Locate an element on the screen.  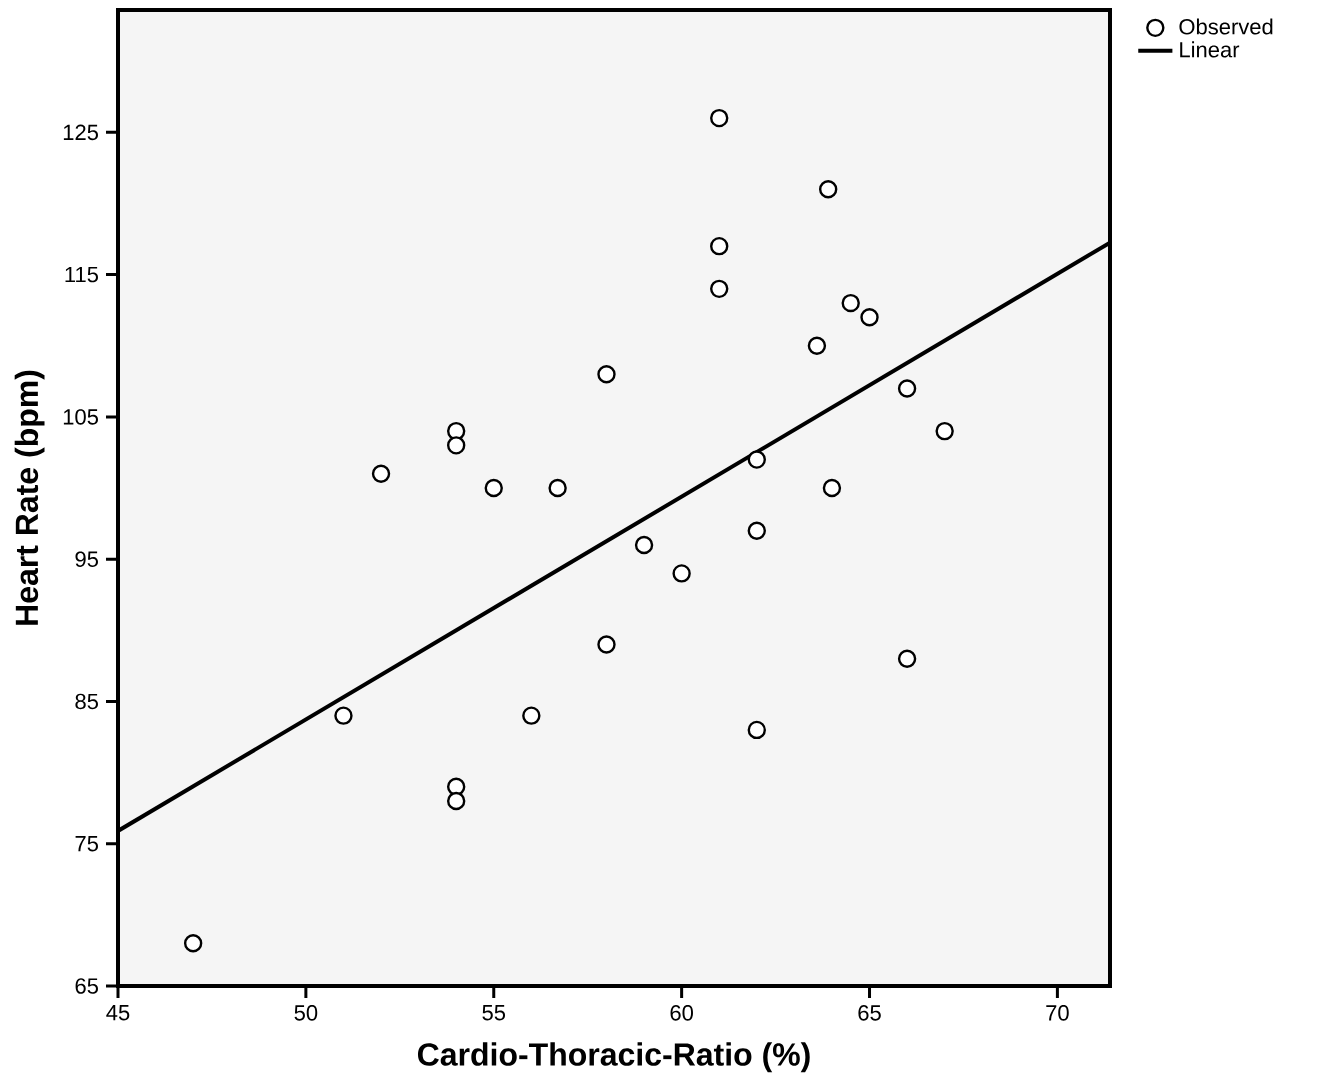
x-tick-label: 65 is located at coordinates (869, 1013).